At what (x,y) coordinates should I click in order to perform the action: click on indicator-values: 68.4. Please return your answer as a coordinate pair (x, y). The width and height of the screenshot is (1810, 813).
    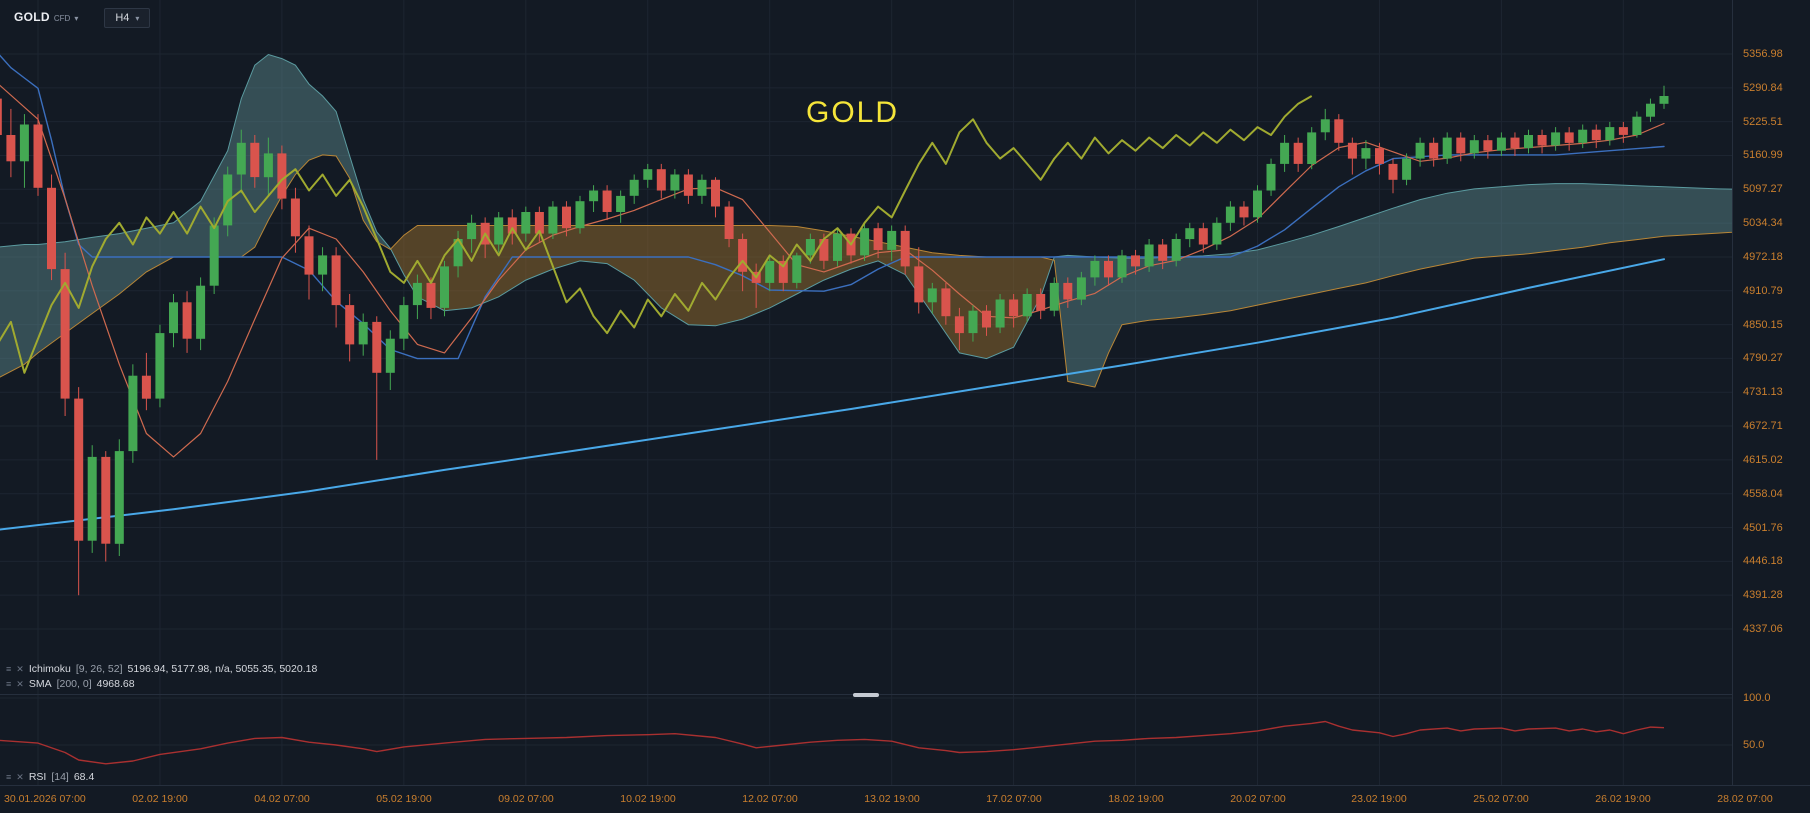
    Looking at the image, I should click on (84, 776).